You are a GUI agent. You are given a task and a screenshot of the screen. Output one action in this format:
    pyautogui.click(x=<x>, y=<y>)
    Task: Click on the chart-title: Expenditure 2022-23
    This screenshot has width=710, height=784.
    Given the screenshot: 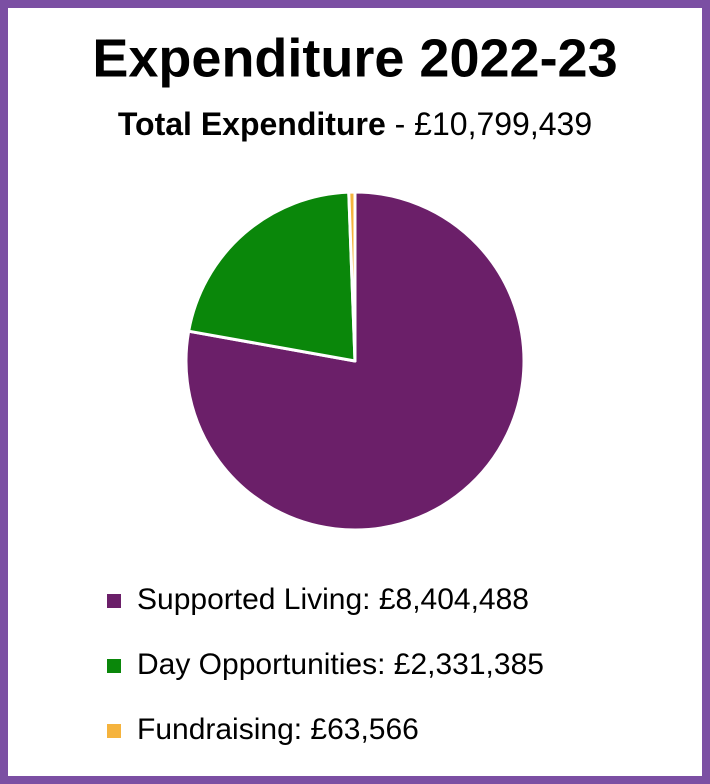 What is the action you would take?
    pyautogui.click(x=354, y=58)
    